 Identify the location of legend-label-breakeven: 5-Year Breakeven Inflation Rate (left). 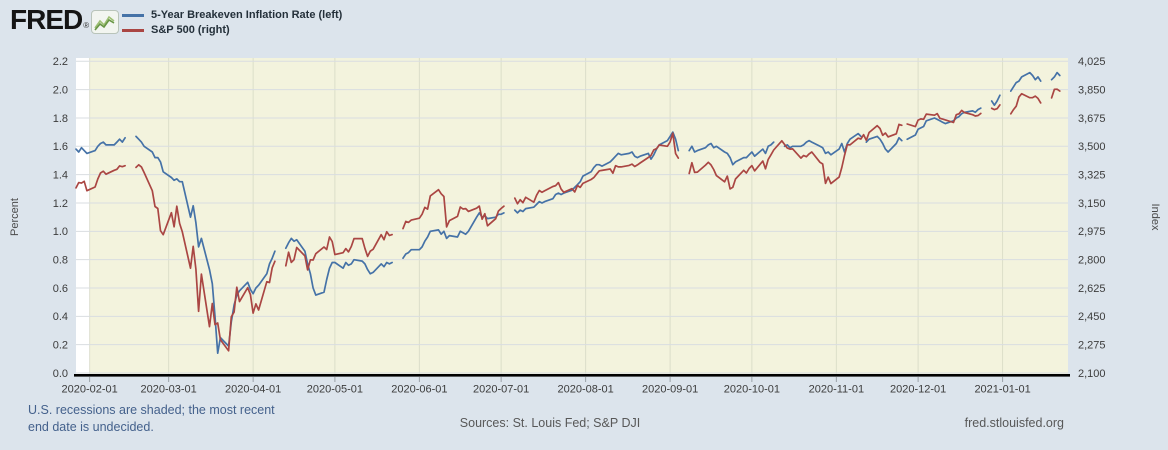
(247, 15).